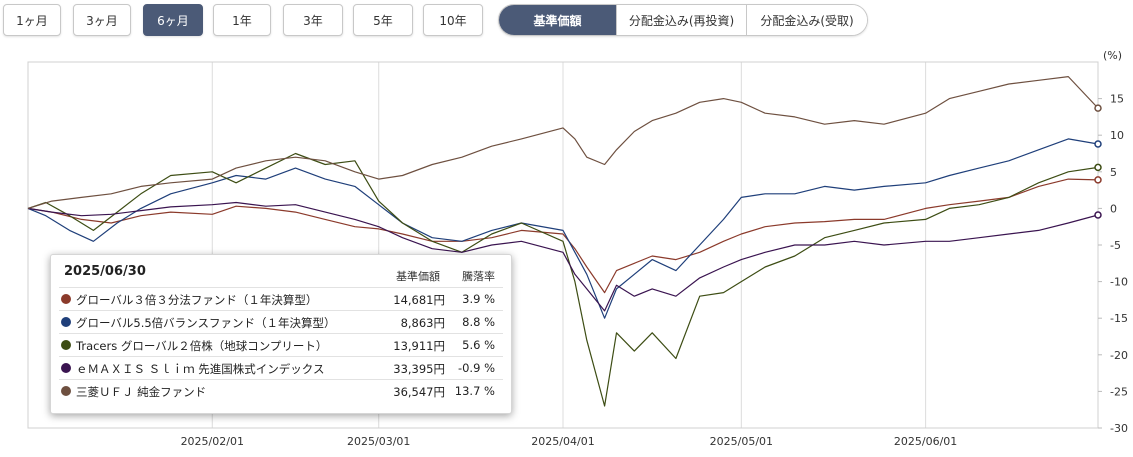 The image size is (1133, 457). Describe the element at coordinates (1113, 208) in the screenshot. I see `y-tick-label: 0` at that location.